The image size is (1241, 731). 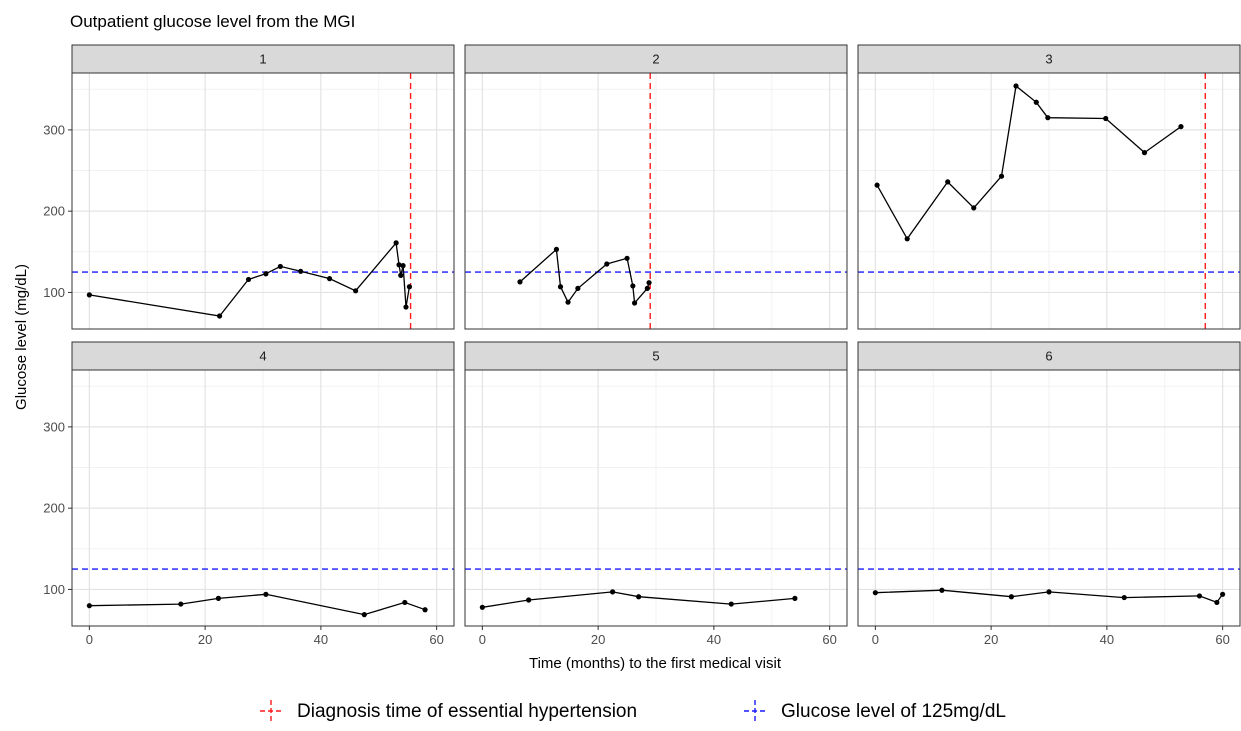 What do you see at coordinates (212, 21) in the screenshot?
I see `chart-title: Outpatient glucose level from the MGI` at bounding box center [212, 21].